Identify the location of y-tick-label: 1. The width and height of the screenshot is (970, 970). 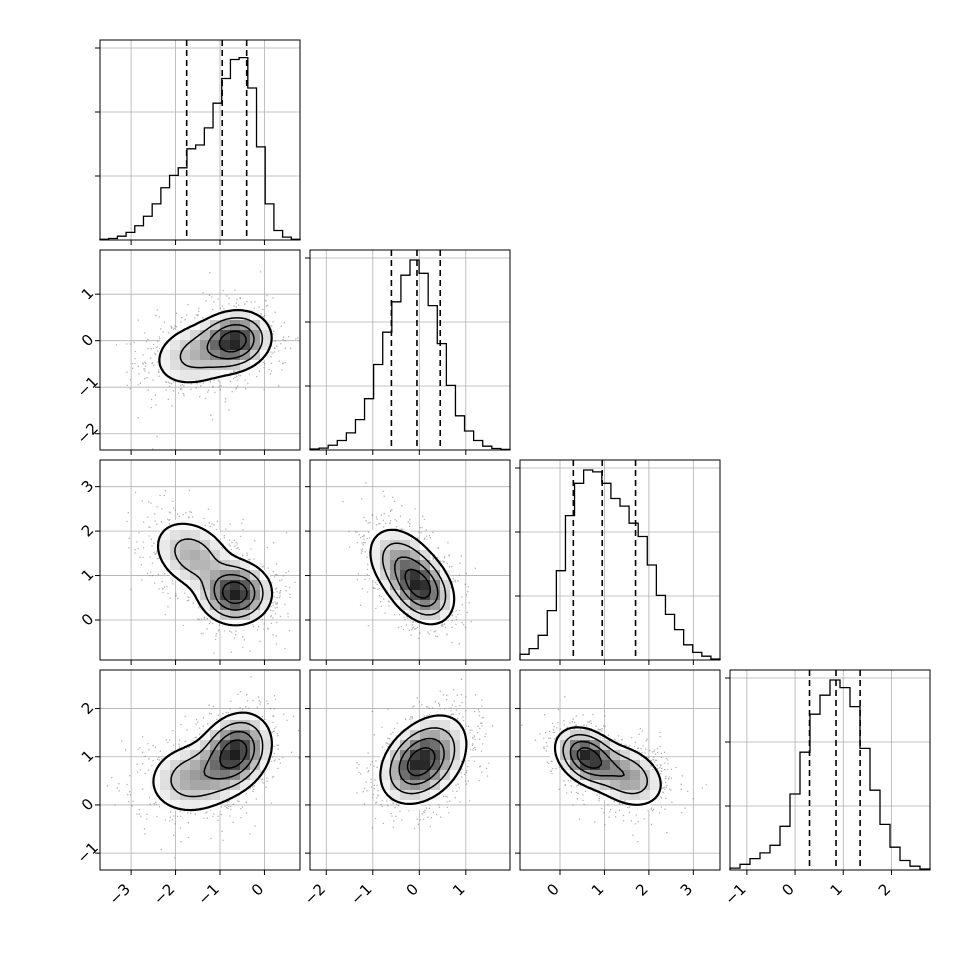
(87, 574).